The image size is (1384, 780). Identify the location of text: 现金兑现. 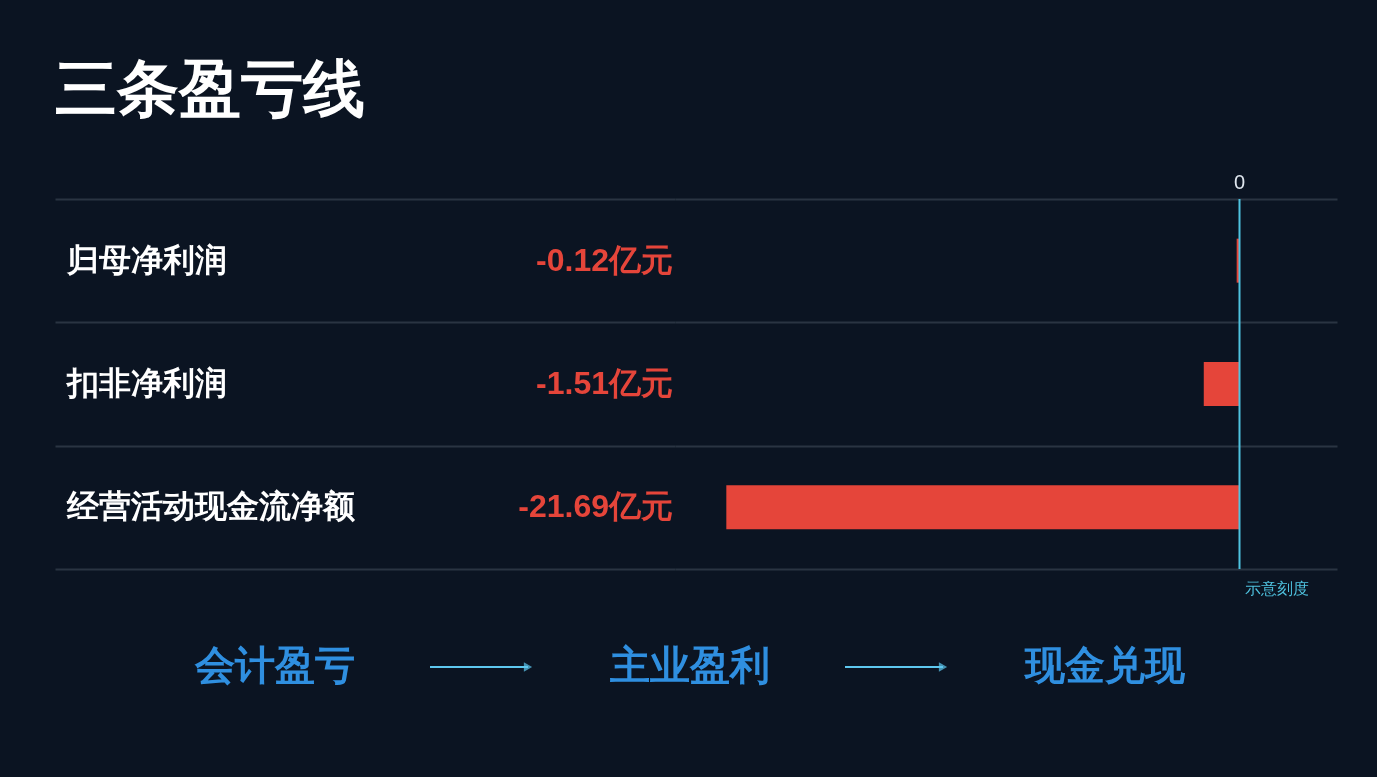
(1104, 665).